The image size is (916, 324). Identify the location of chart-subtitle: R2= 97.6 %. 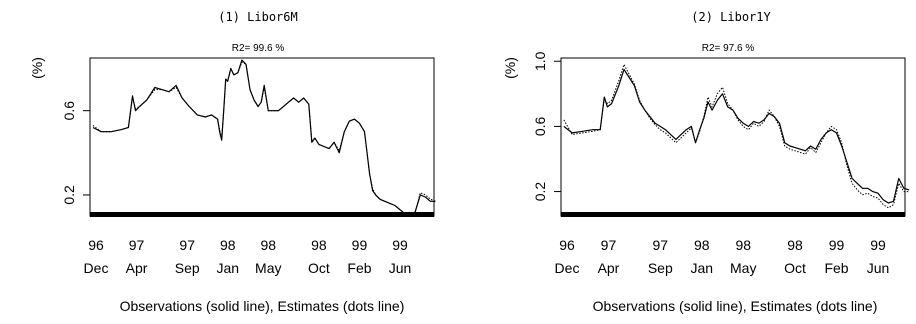
(728, 48).